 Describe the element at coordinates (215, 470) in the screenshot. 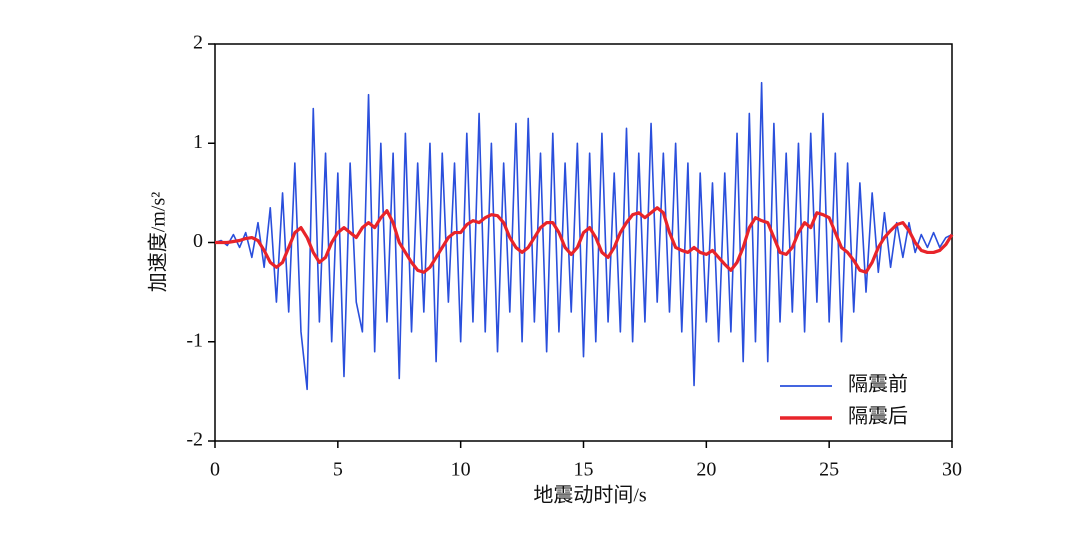

I see `x-tick-label: 0` at that location.